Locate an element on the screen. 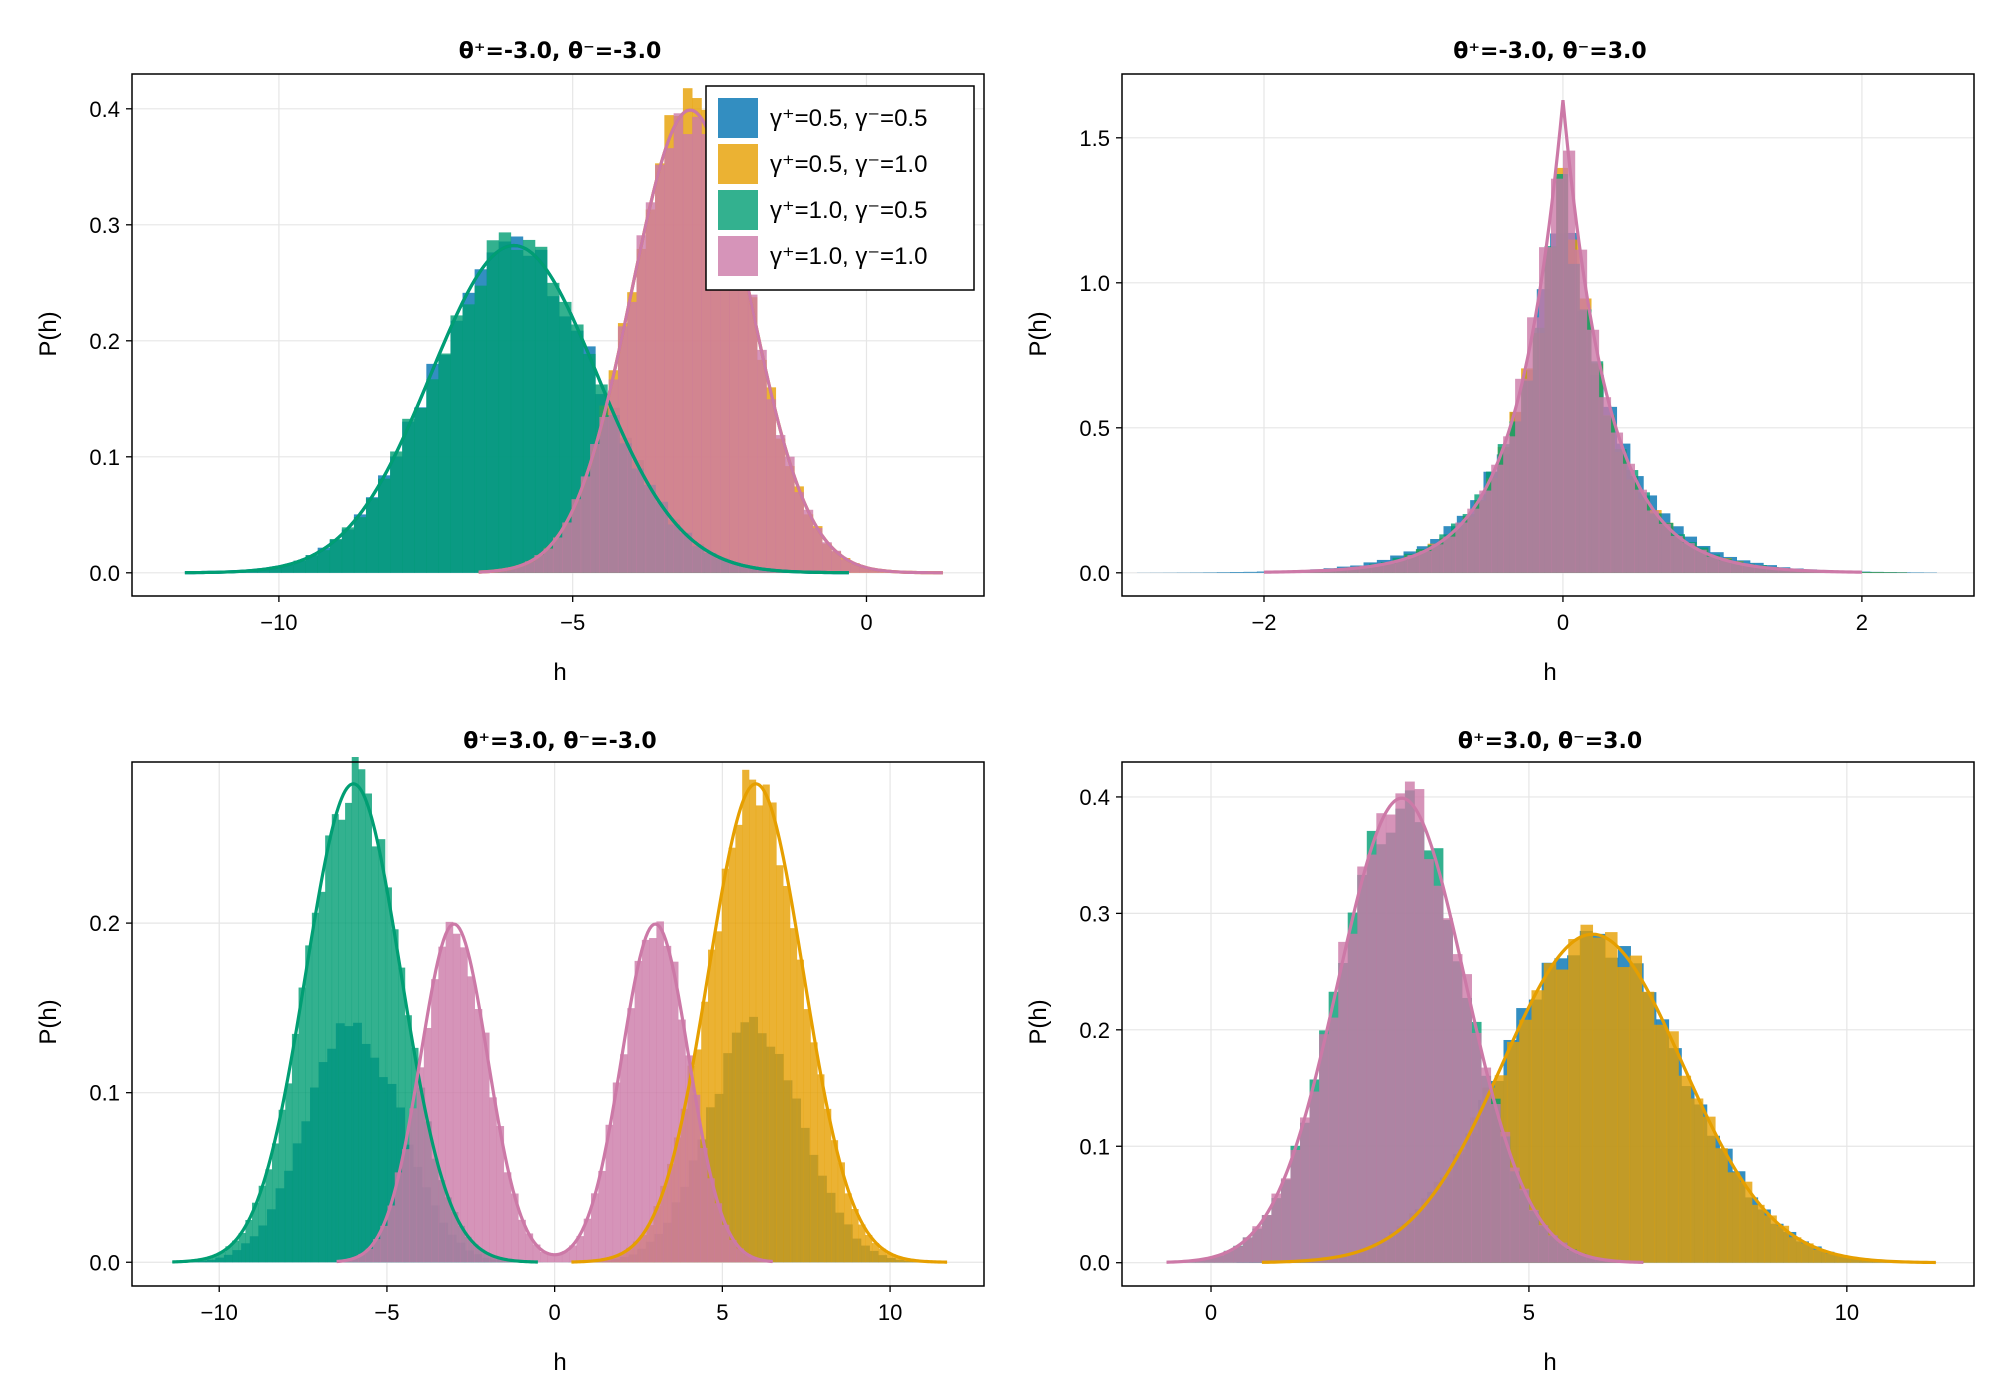 The width and height of the screenshot is (2000, 1400). y-tick-label: 0.1 is located at coordinates (104, 1093).